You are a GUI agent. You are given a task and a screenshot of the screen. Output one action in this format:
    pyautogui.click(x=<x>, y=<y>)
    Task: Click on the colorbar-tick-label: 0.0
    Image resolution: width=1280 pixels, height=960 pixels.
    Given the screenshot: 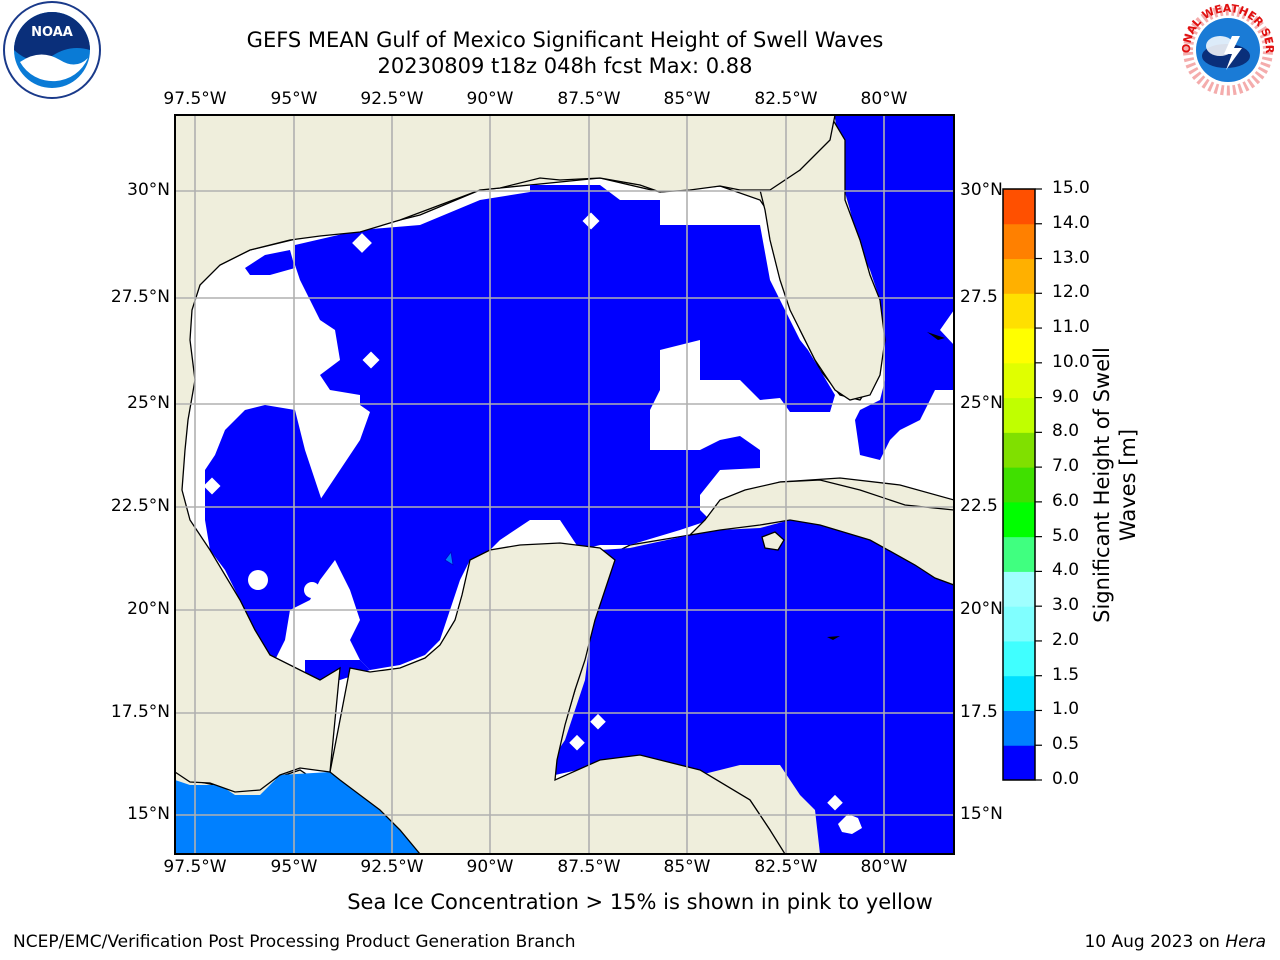 What is the action you would take?
    pyautogui.click(x=1066, y=779)
    